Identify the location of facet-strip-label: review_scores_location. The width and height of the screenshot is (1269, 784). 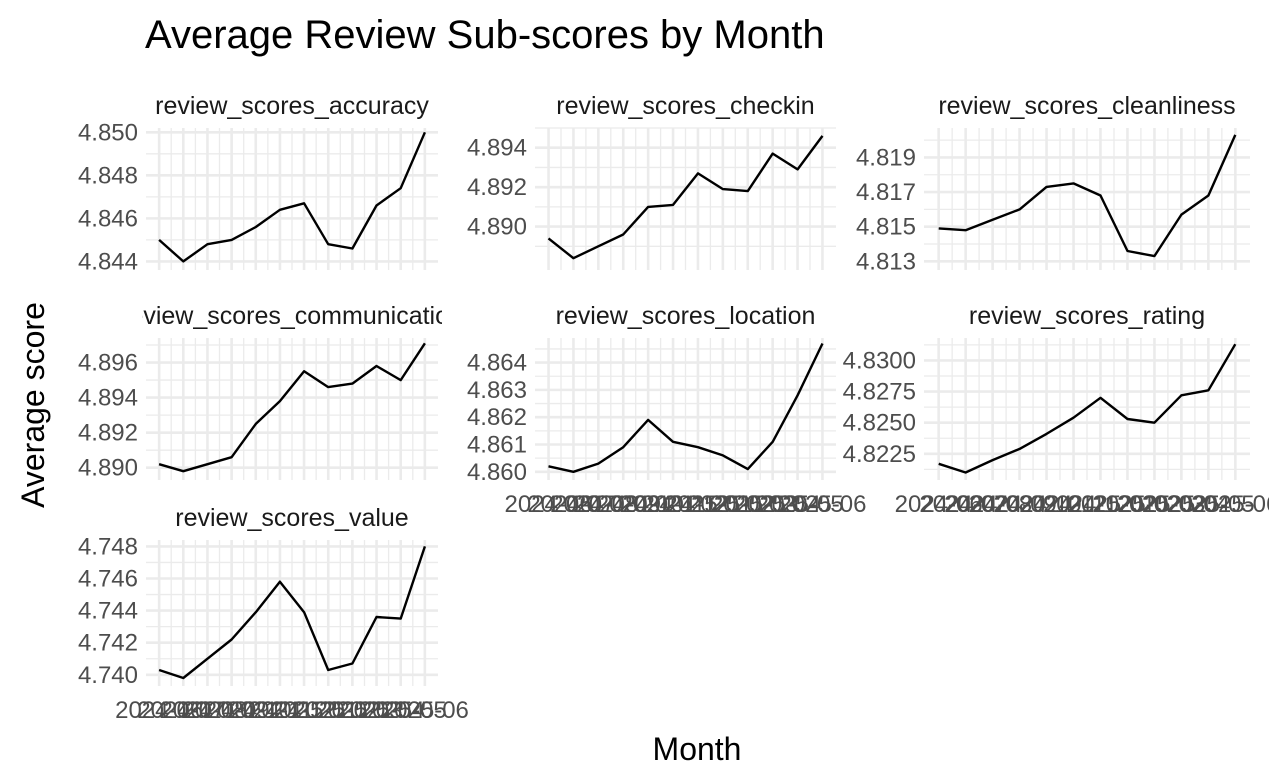
(686, 316).